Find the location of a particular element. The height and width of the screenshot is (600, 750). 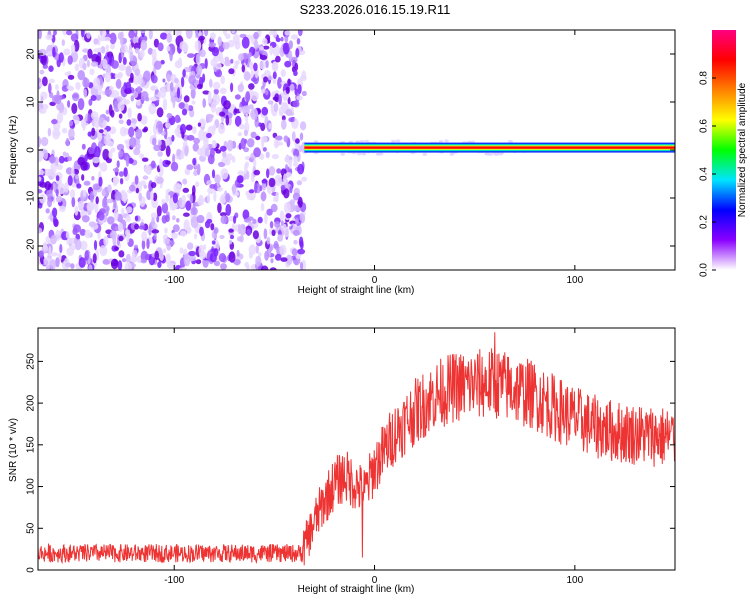

spectrogram-halo-cell is located at coordinates (359, 154).